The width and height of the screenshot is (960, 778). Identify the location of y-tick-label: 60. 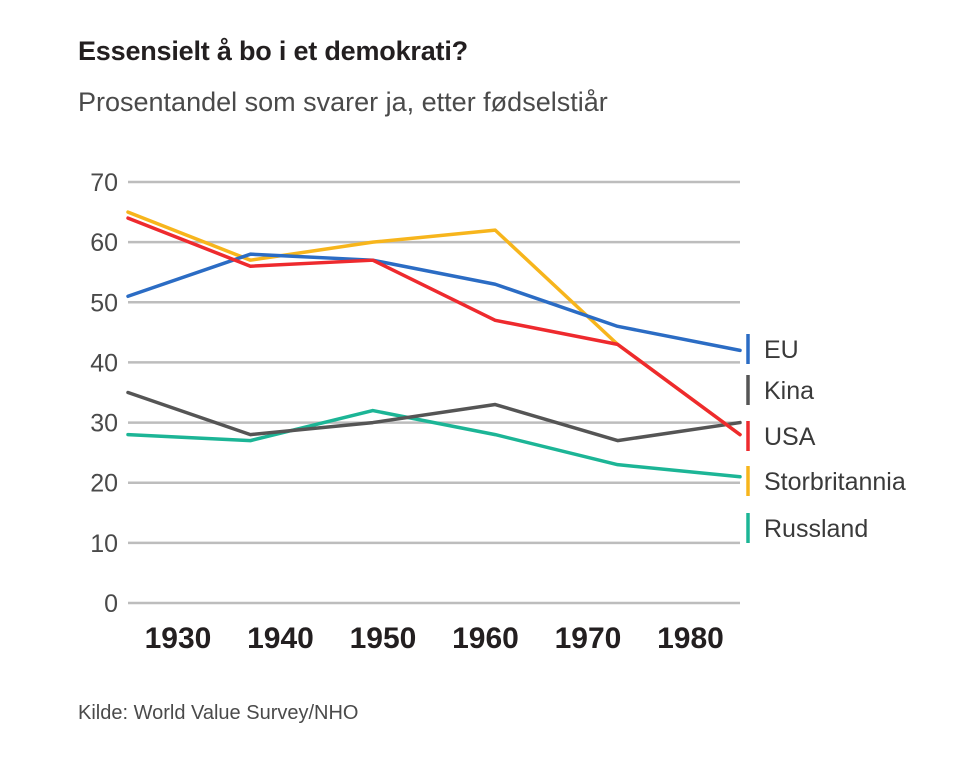
(104, 243).